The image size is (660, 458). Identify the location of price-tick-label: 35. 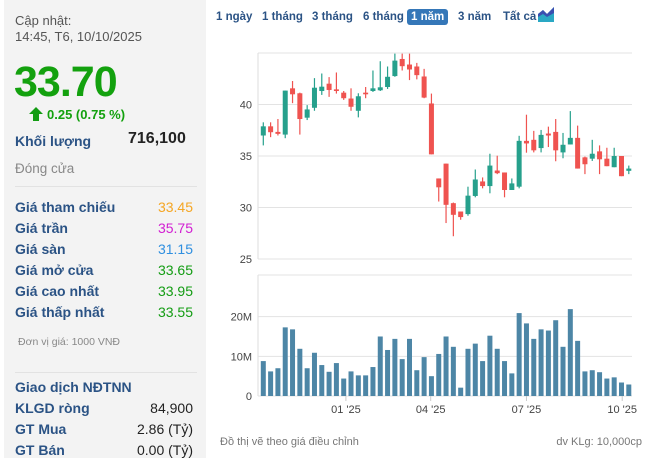
(246, 157).